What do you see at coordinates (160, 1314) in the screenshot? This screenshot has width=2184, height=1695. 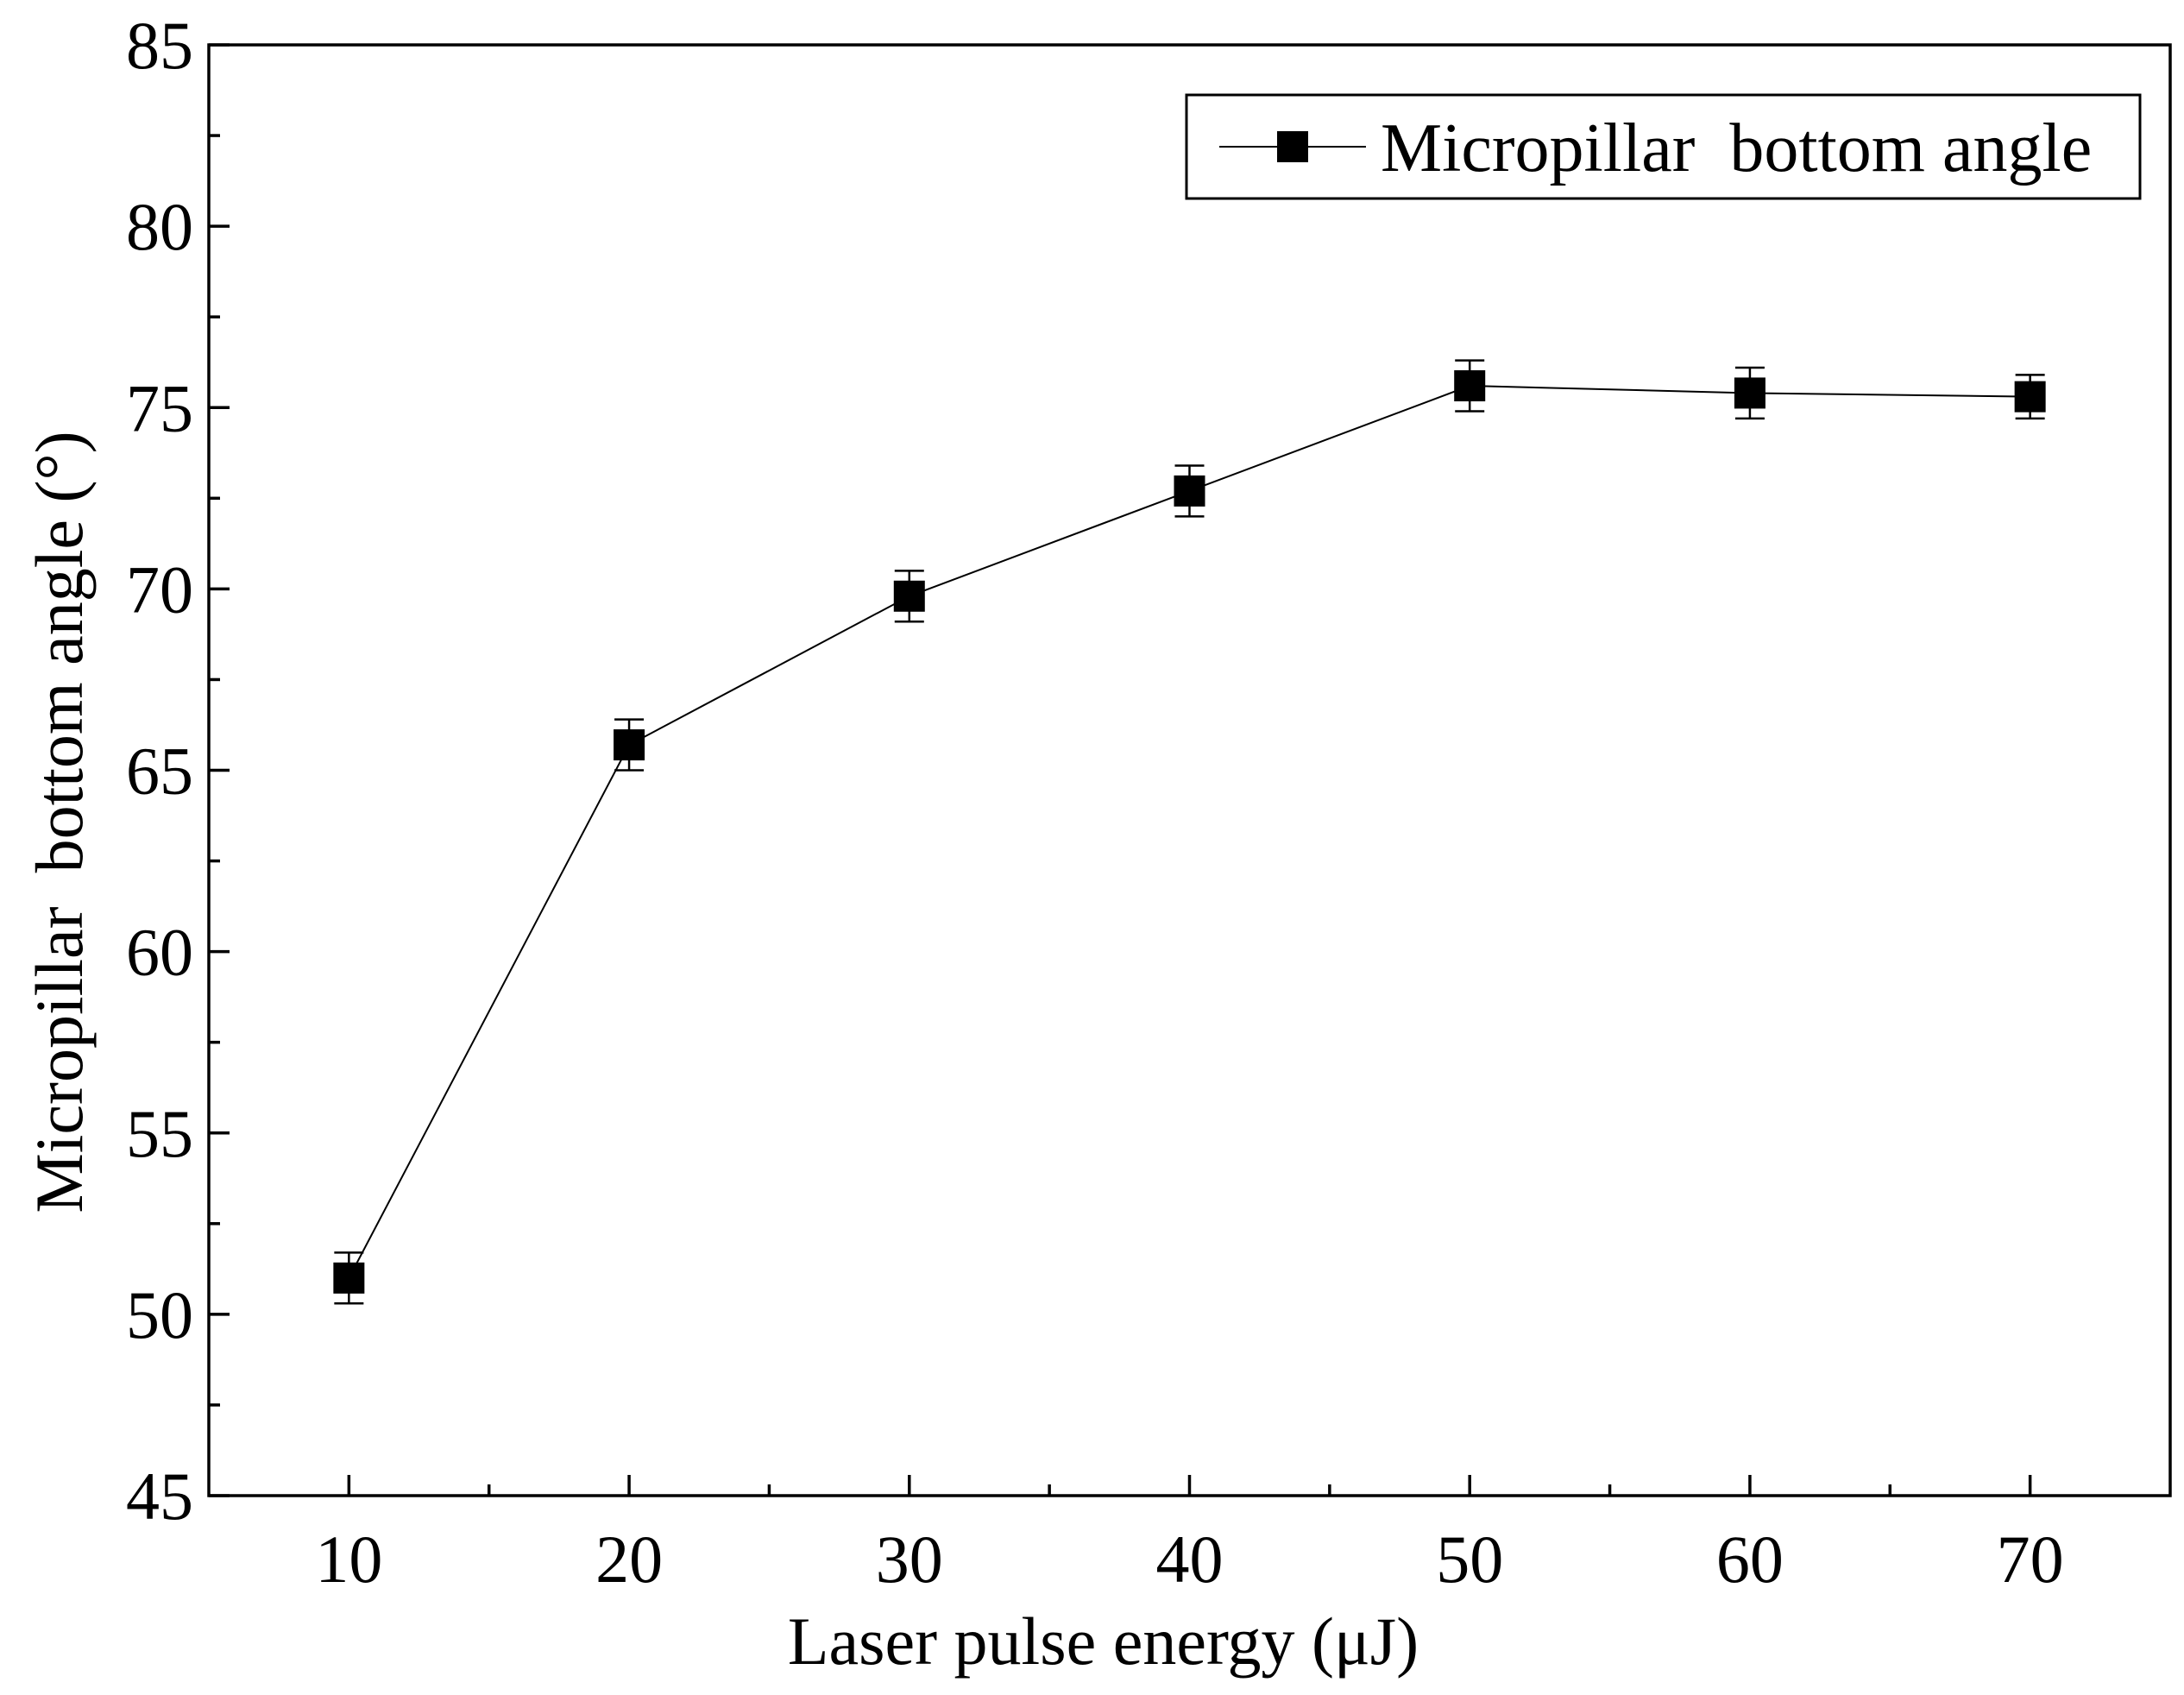 I see `y-tick-label: 50` at bounding box center [160, 1314].